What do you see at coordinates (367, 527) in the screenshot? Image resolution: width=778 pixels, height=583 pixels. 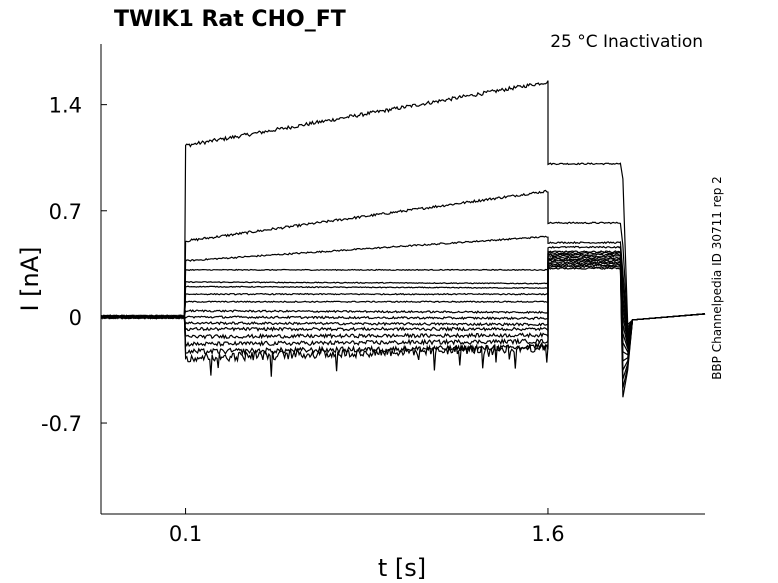 I see `x-ticks-group: 0.1 1.6` at bounding box center [367, 527].